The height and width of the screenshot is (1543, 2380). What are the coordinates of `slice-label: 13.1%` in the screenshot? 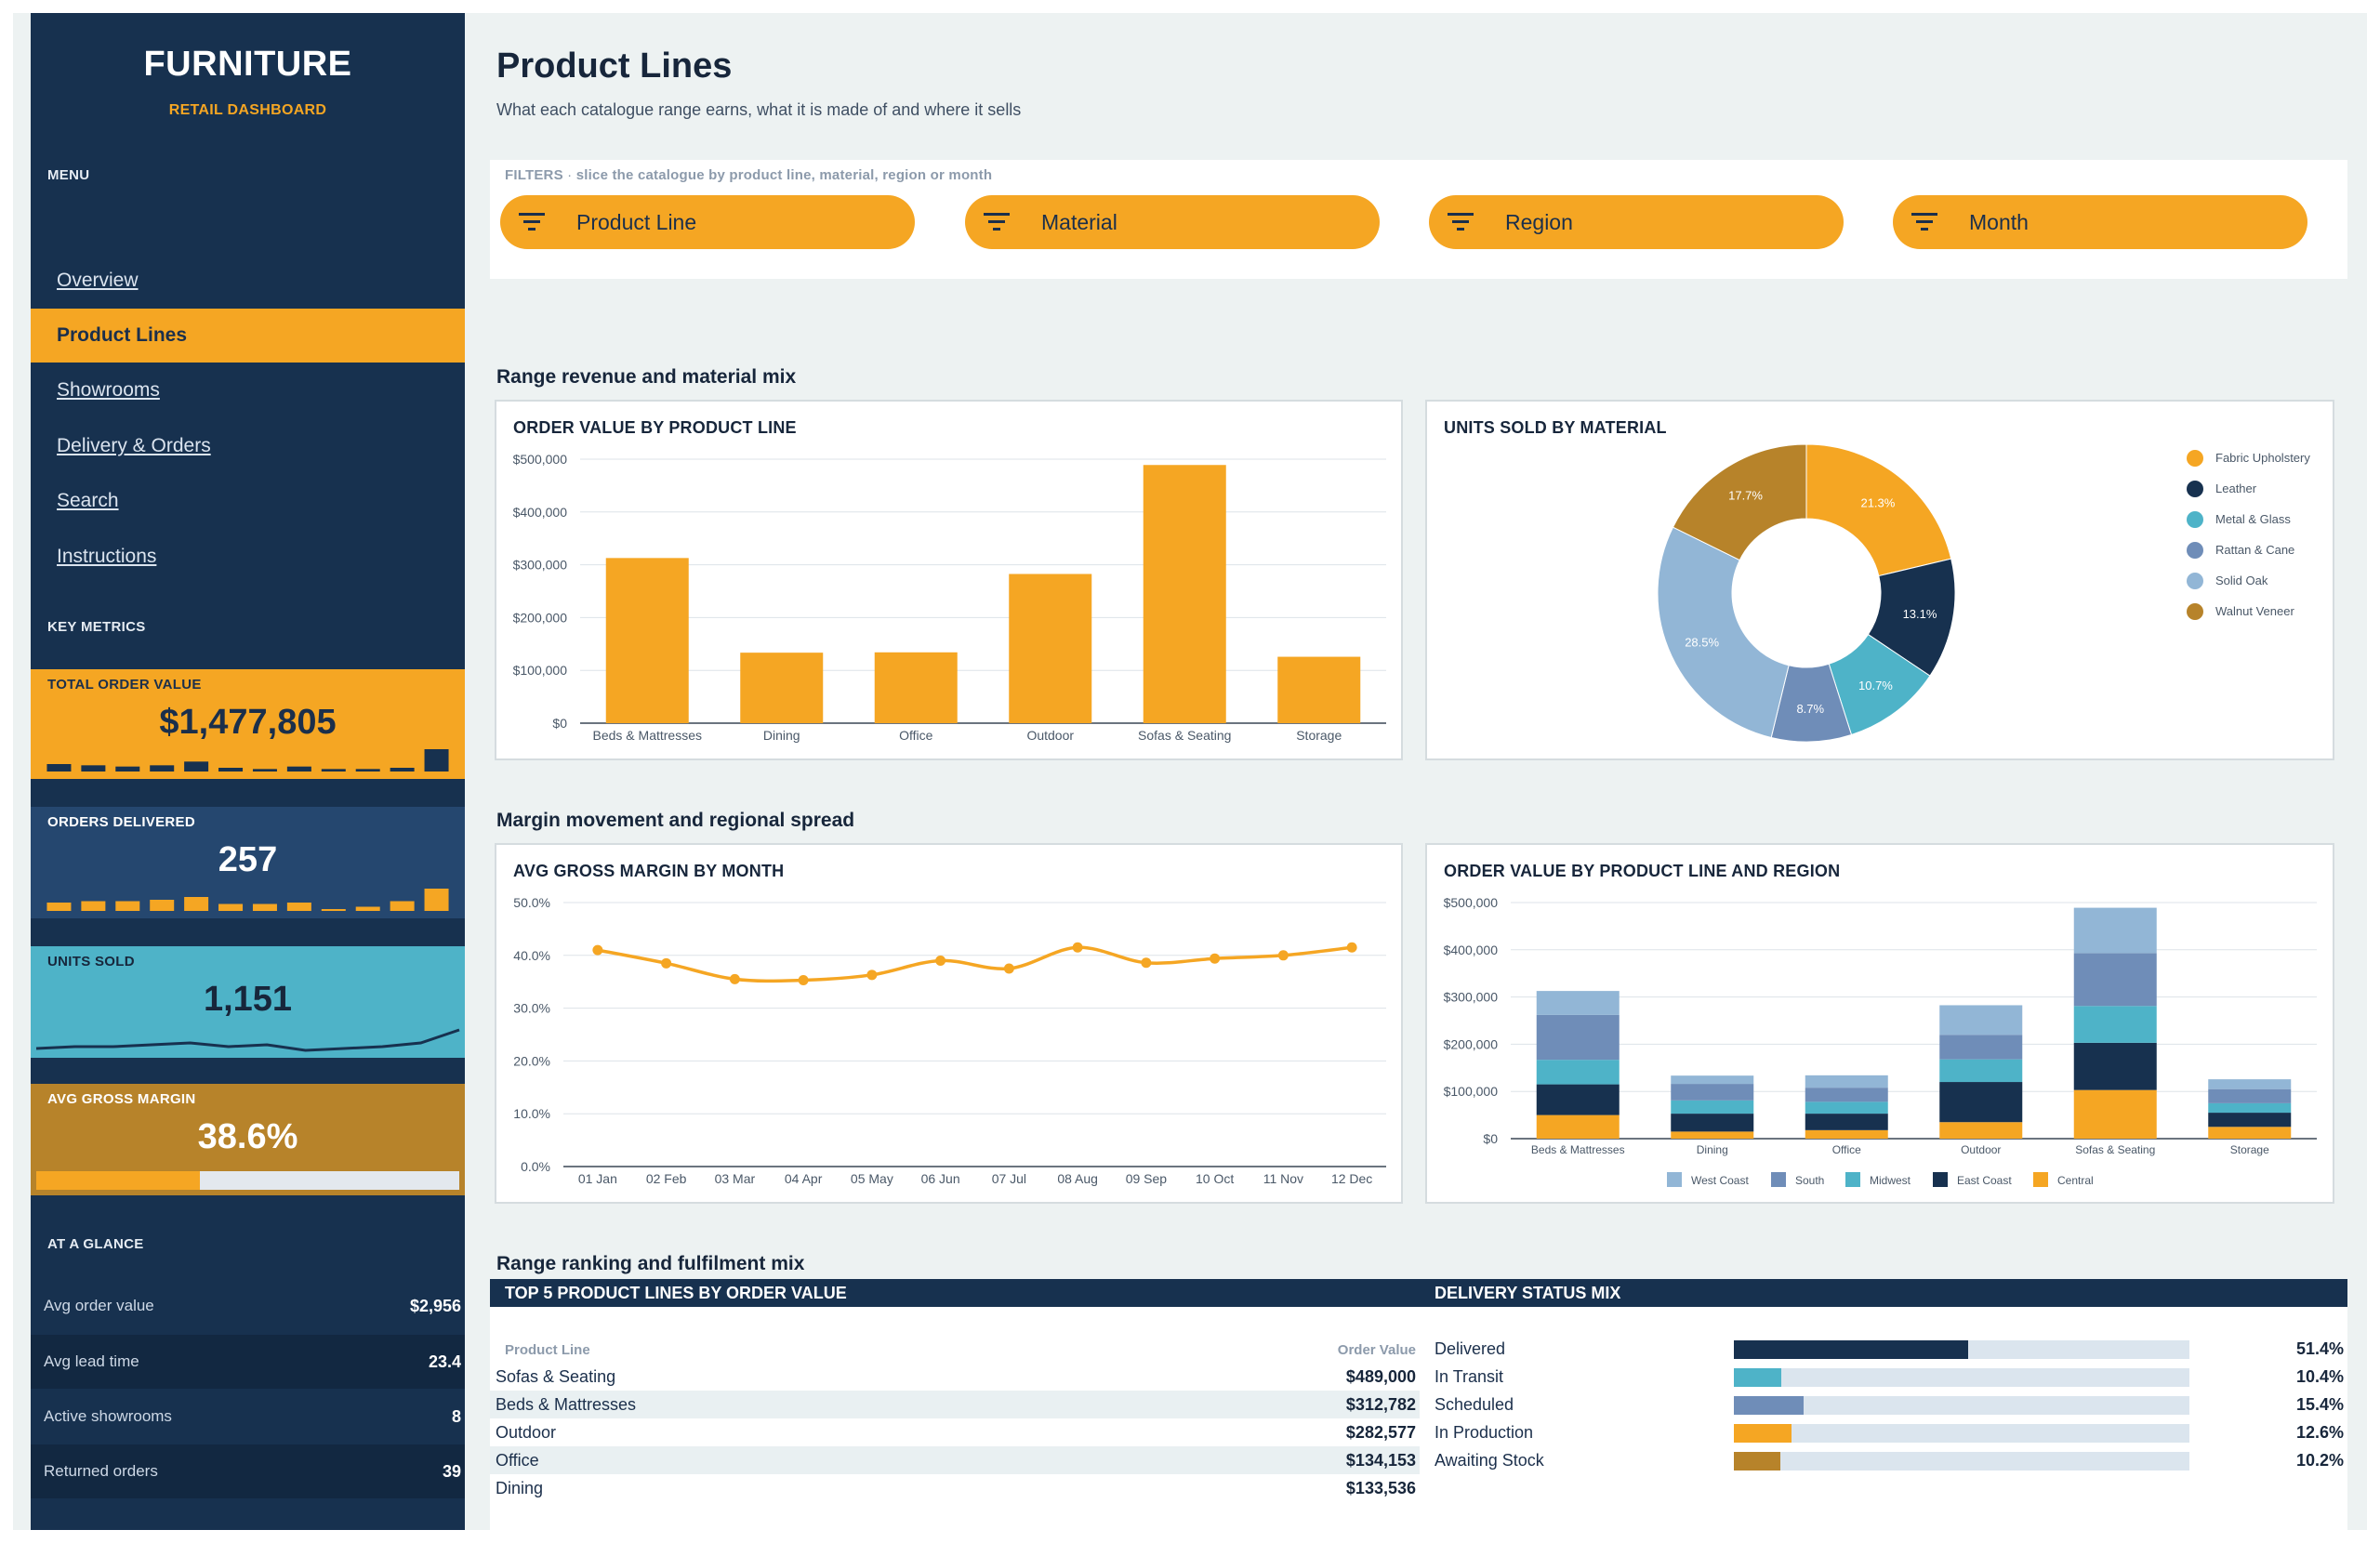 It's located at (1920, 614).